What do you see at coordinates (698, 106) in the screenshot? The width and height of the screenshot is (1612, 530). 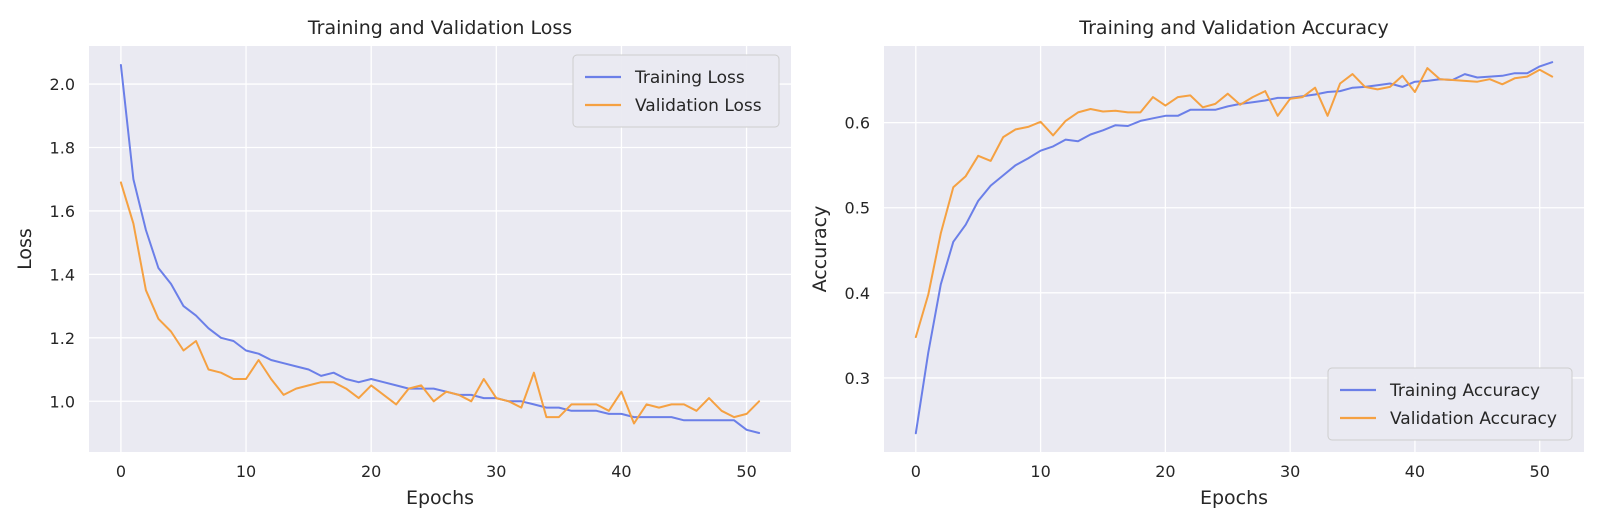 I see `legend-label: Validation Loss` at bounding box center [698, 106].